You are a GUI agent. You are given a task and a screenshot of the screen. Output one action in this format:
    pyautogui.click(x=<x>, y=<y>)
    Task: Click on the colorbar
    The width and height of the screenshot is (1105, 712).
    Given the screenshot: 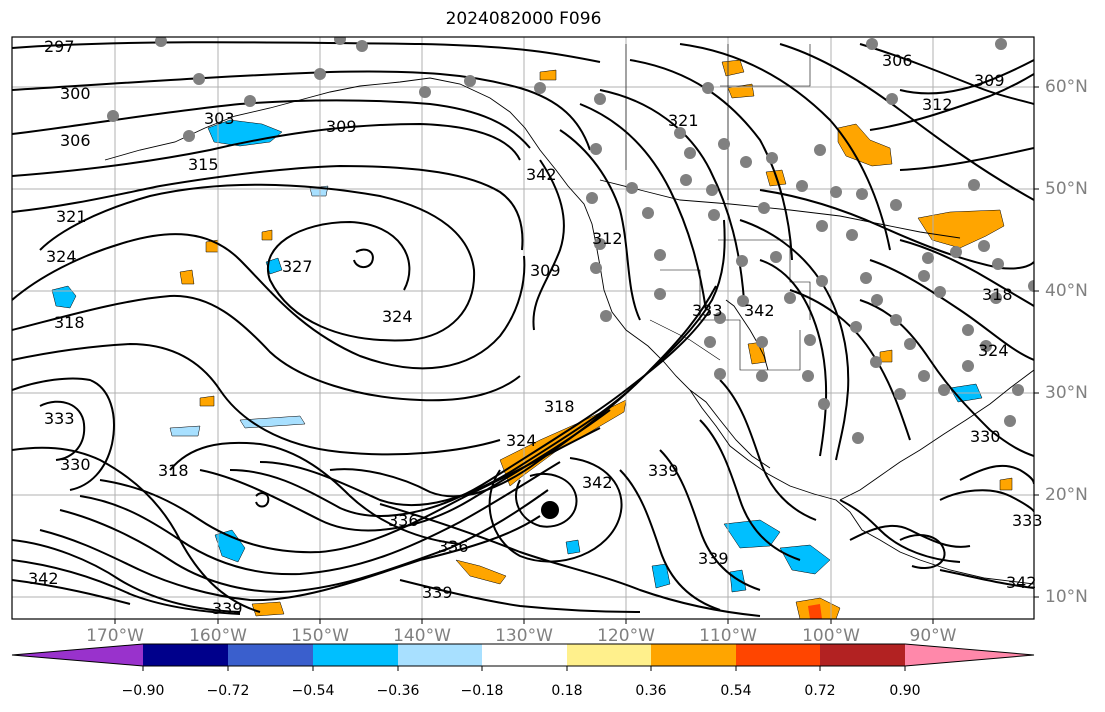 What is the action you would take?
    pyautogui.click(x=523, y=657)
    